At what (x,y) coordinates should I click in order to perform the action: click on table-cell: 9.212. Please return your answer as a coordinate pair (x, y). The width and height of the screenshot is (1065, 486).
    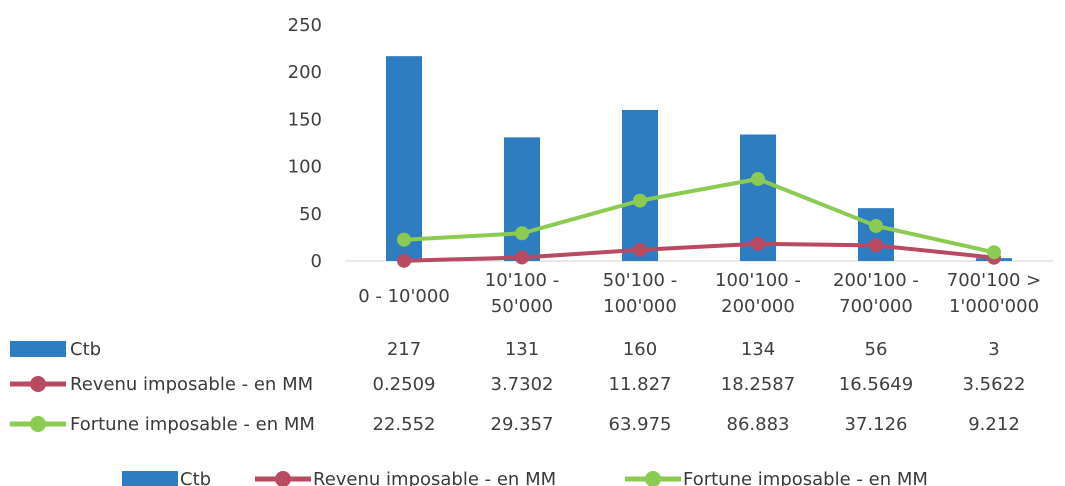
    Looking at the image, I should click on (994, 424).